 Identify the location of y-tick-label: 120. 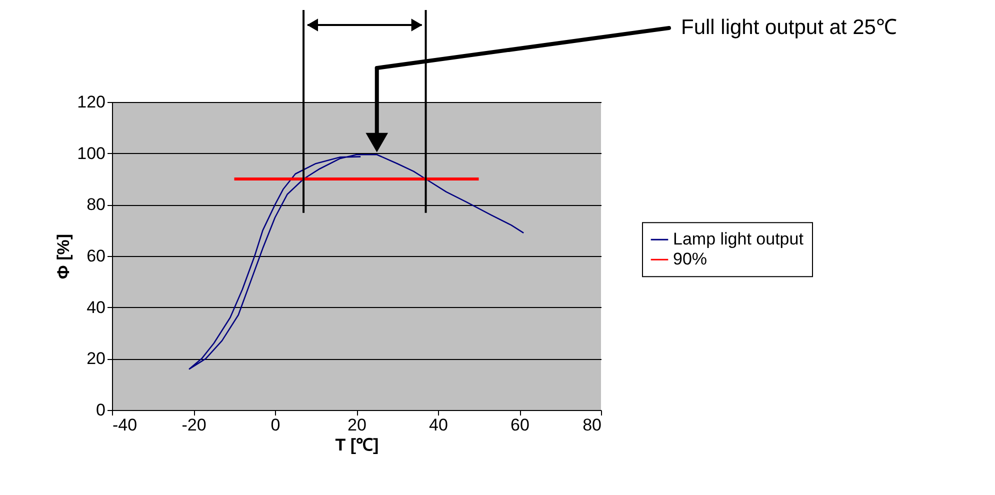
(91, 102).